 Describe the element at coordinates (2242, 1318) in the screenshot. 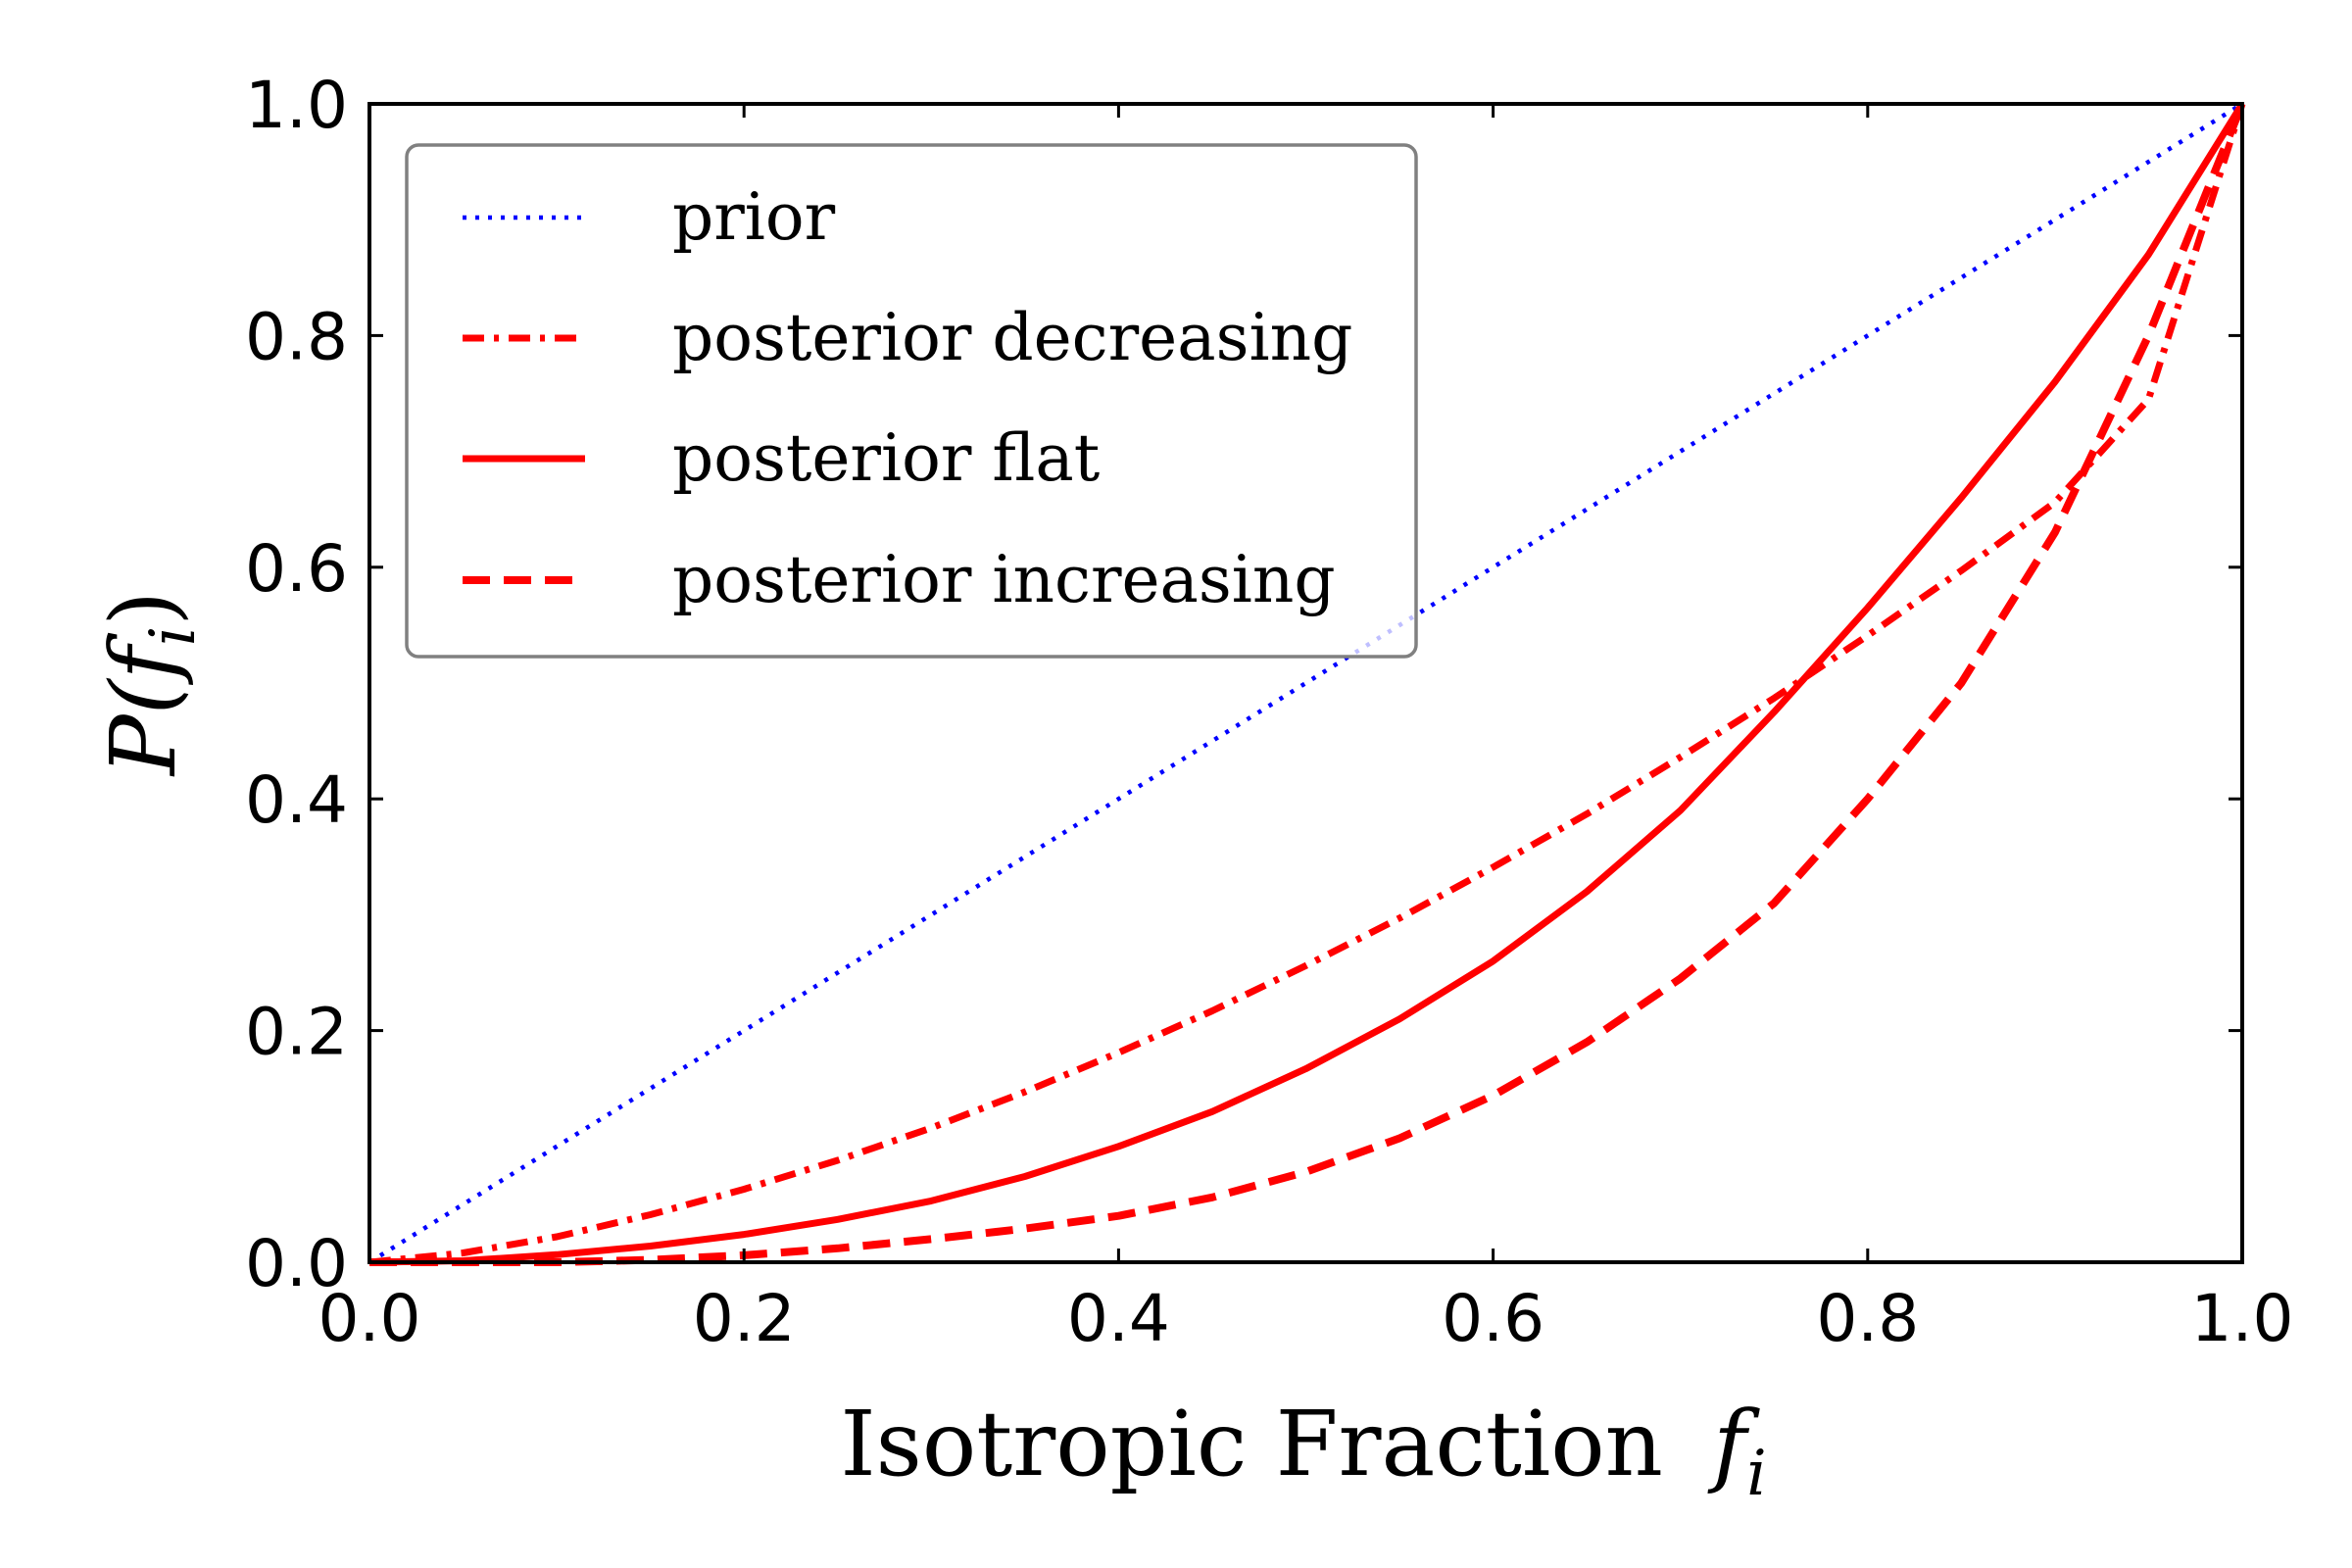

I see `x-tick-label: 1.0` at that location.